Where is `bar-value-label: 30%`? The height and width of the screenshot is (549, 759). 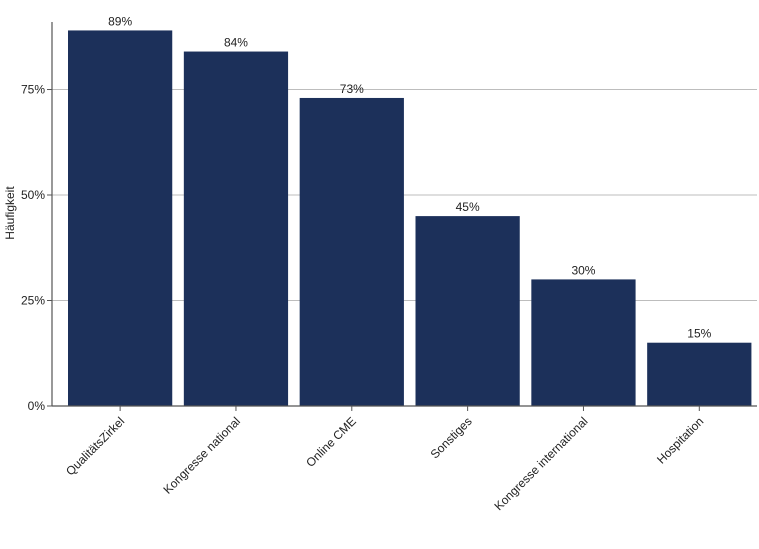
bar-value-label: 30% is located at coordinates (583, 270).